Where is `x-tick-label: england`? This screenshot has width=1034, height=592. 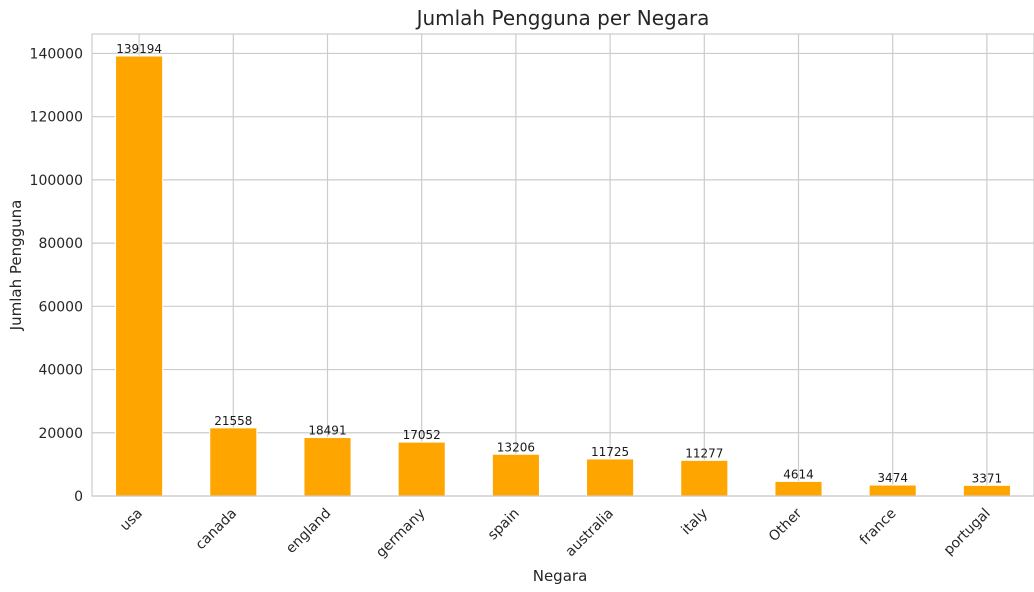
x-tick-label: england is located at coordinates (308, 531).